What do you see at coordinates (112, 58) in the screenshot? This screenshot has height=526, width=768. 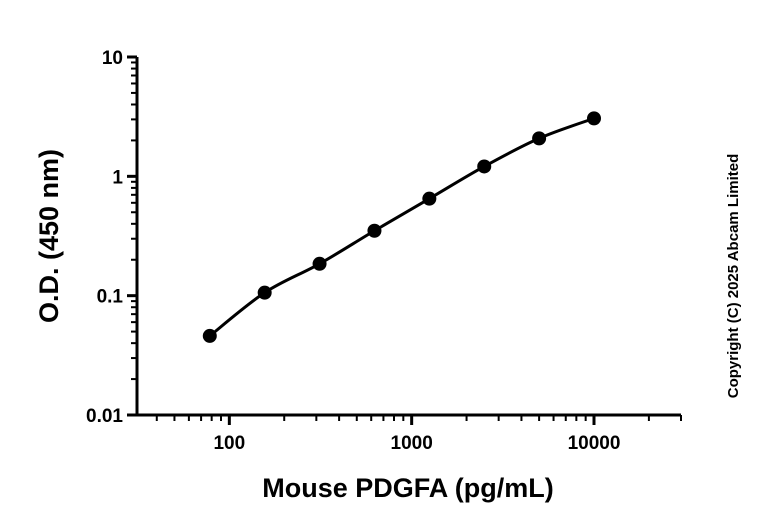 I see `y-tick-label: 10` at bounding box center [112, 58].